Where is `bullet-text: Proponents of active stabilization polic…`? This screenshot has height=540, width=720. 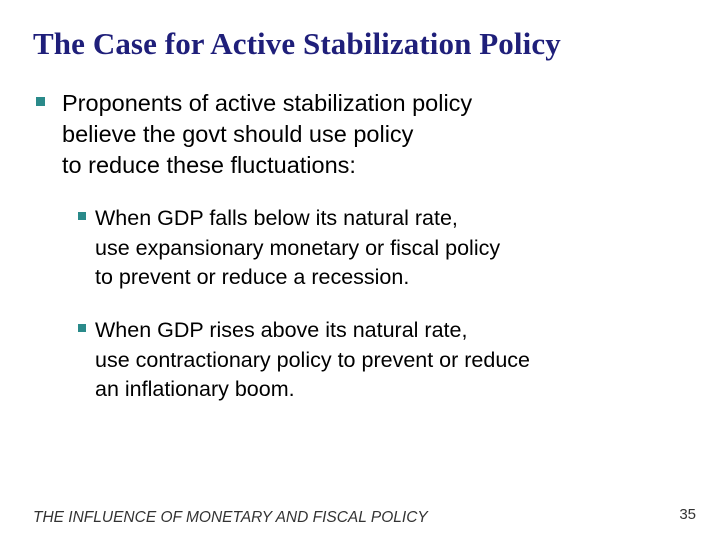 bullet-text: Proponents of active stabilization polic… is located at coordinates (342, 134).